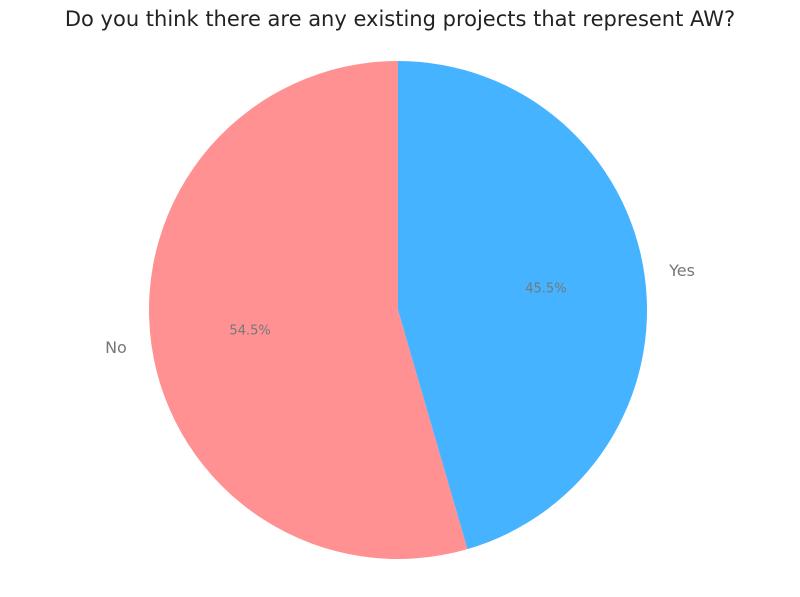 This screenshot has height=597, width=800. I want to click on value-label: 54.5%, so click(249, 331).